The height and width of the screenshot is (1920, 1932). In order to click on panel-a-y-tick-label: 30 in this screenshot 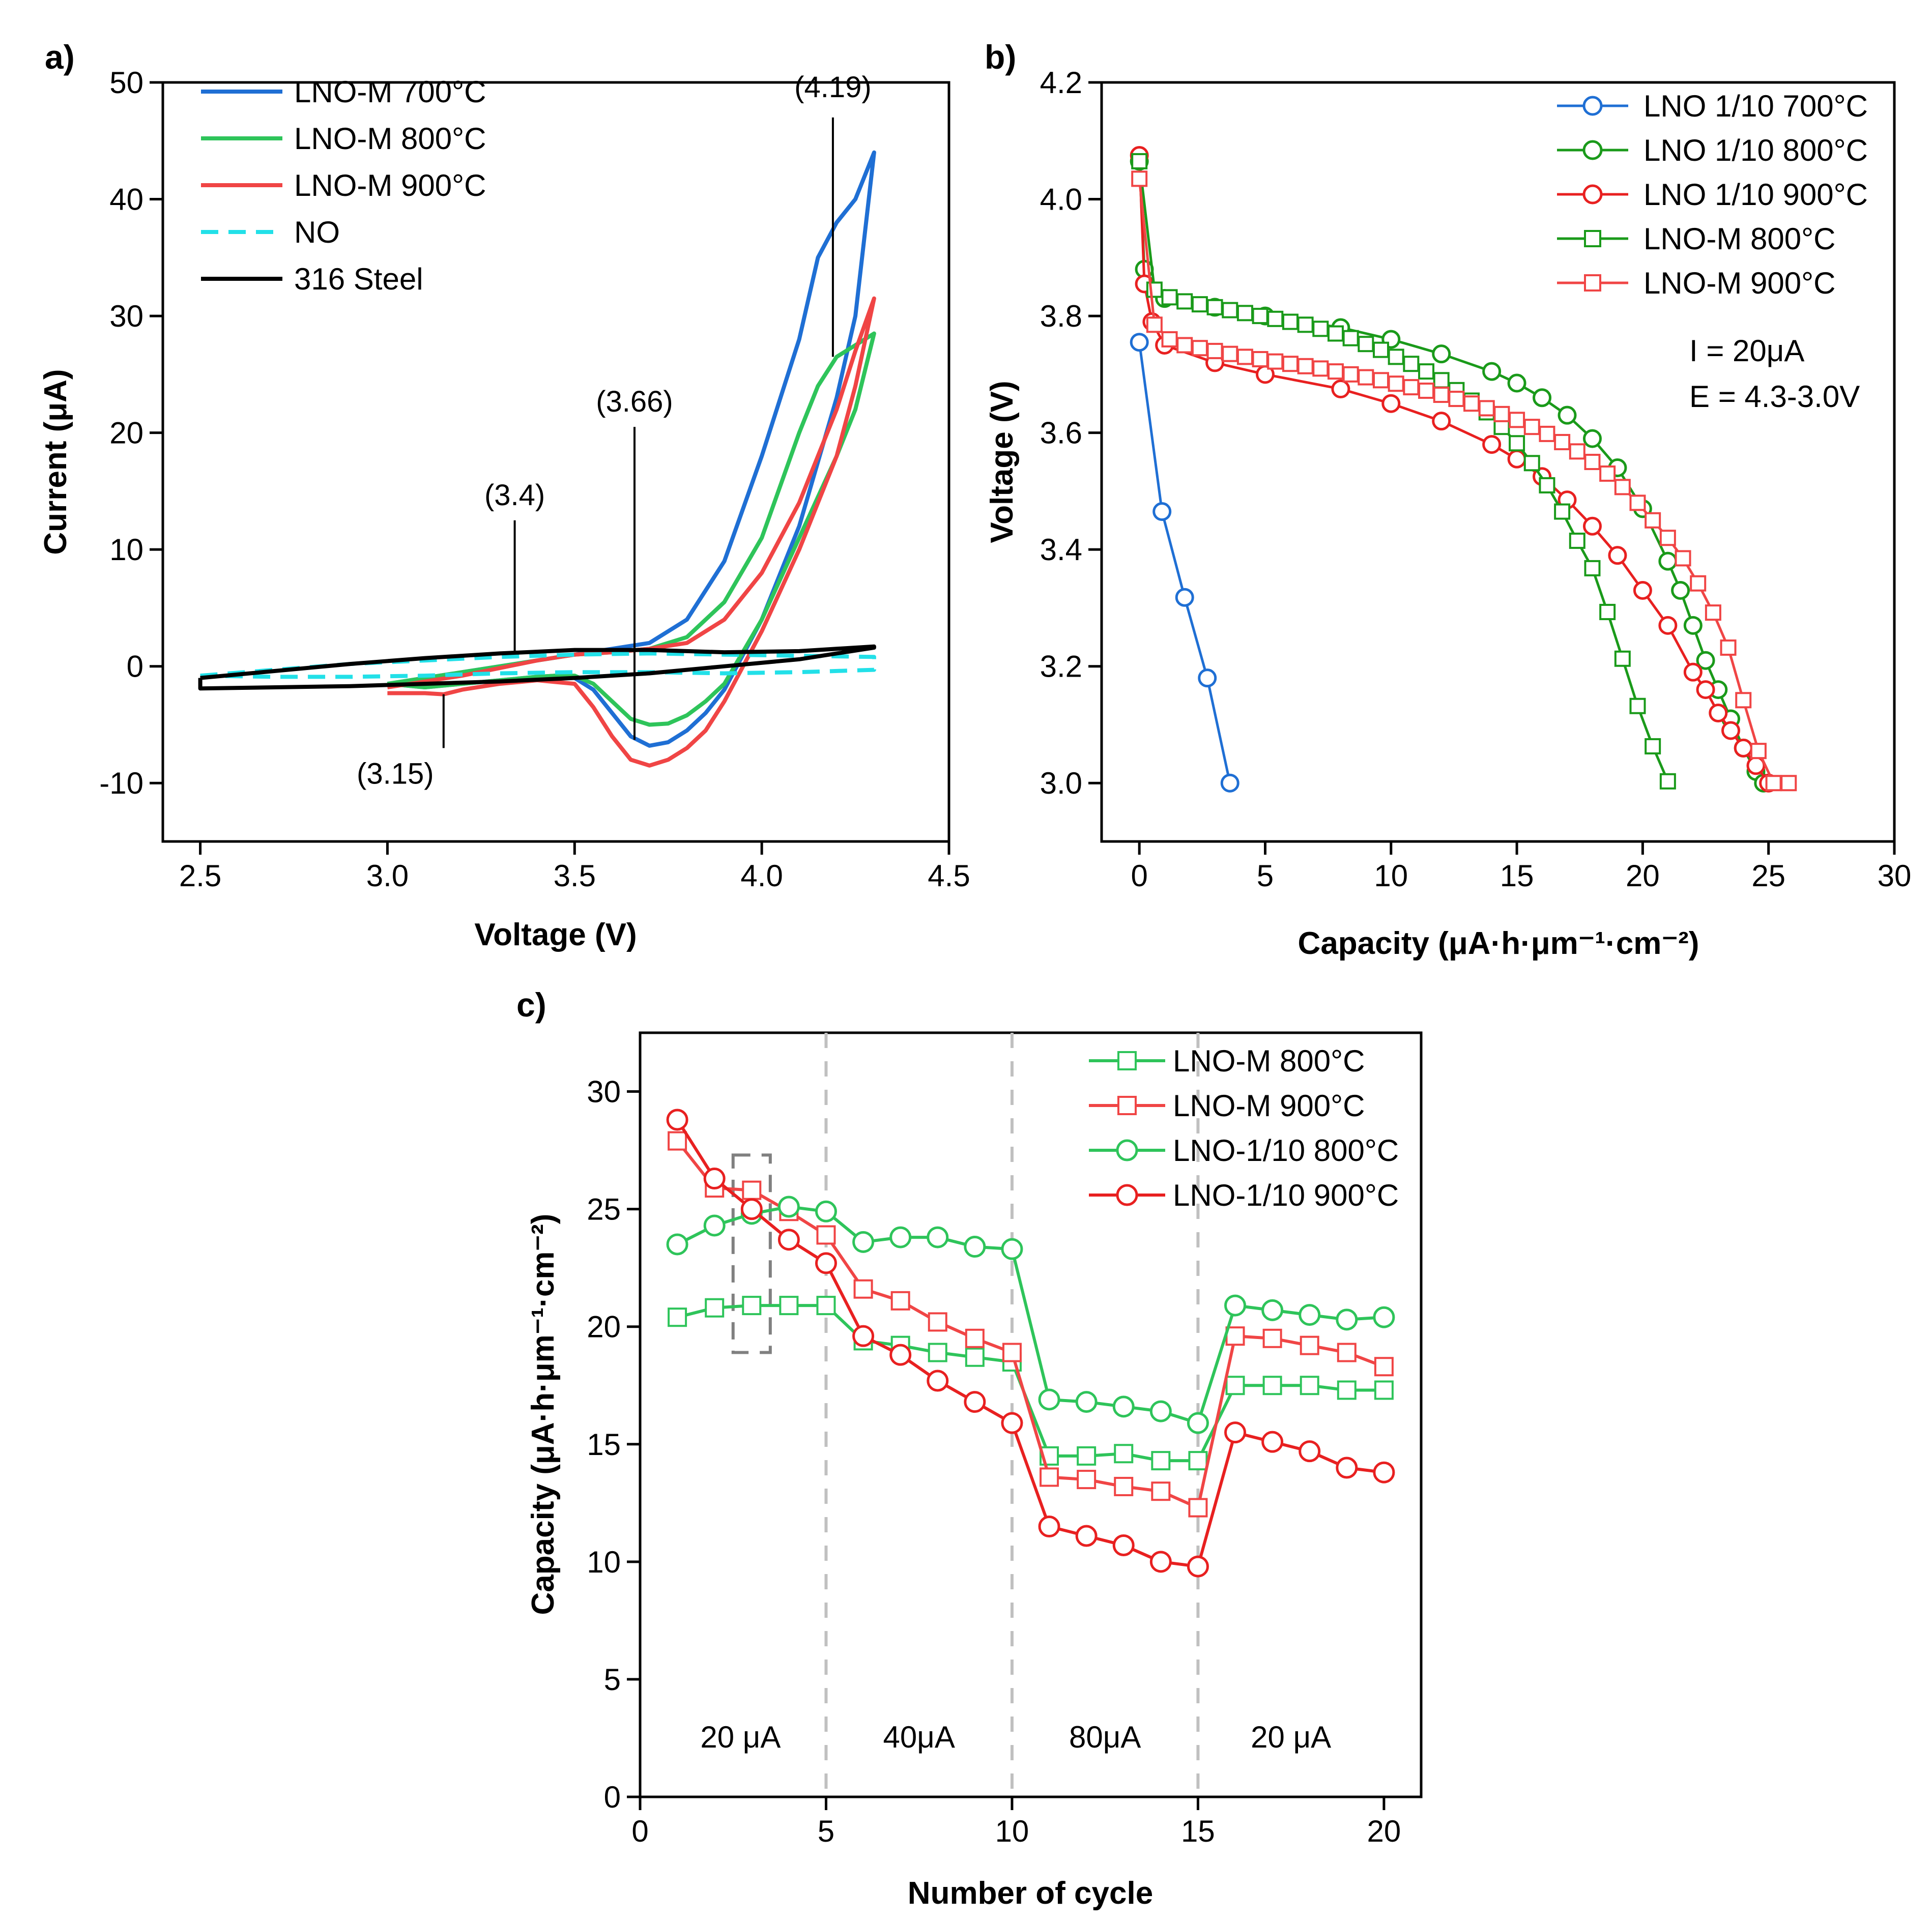, I will do `click(126, 316)`.